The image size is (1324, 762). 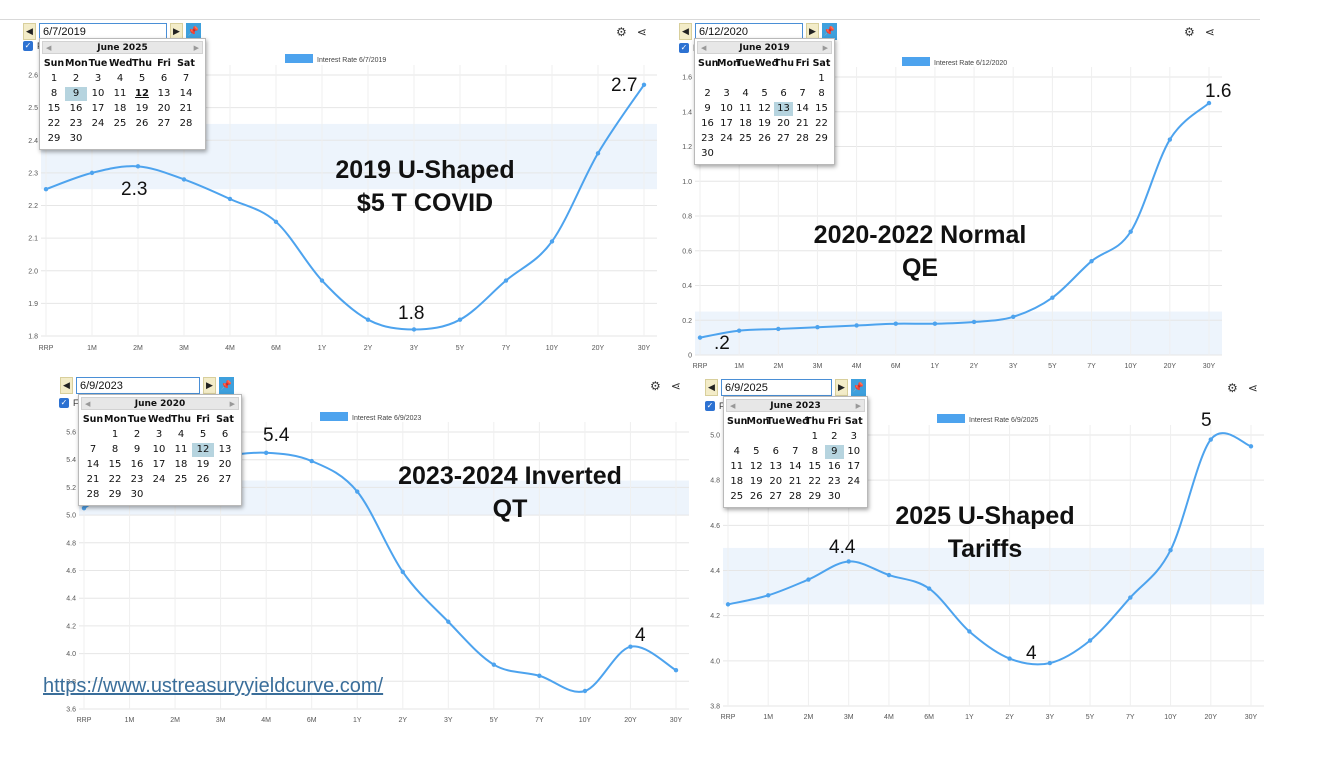 What do you see at coordinates (802, 123) in the screenshot?
I see `calendar-day: 21` at bounding box center [802, 123].